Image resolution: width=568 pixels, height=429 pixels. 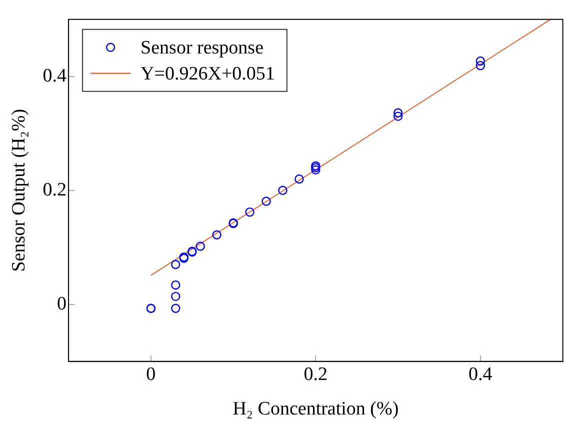 What do you see at coordinates (55, 75) in the screenshot?
I see `y-tick-label: 0.4` at bounding box center [55, 75].